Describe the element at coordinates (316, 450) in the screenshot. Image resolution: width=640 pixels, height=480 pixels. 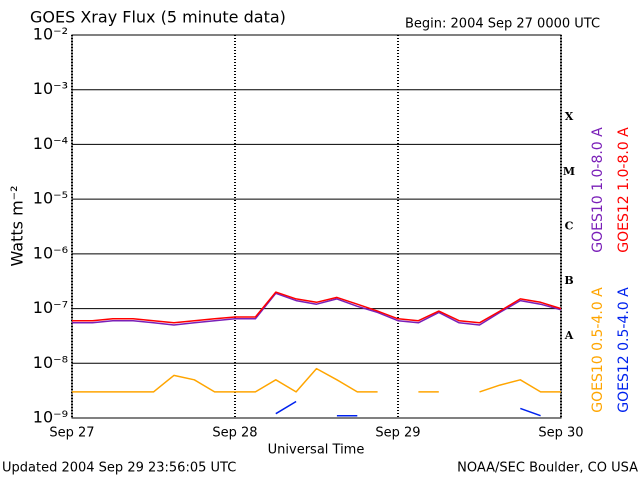
I see `x-axis-label: Universal Time` at that location.